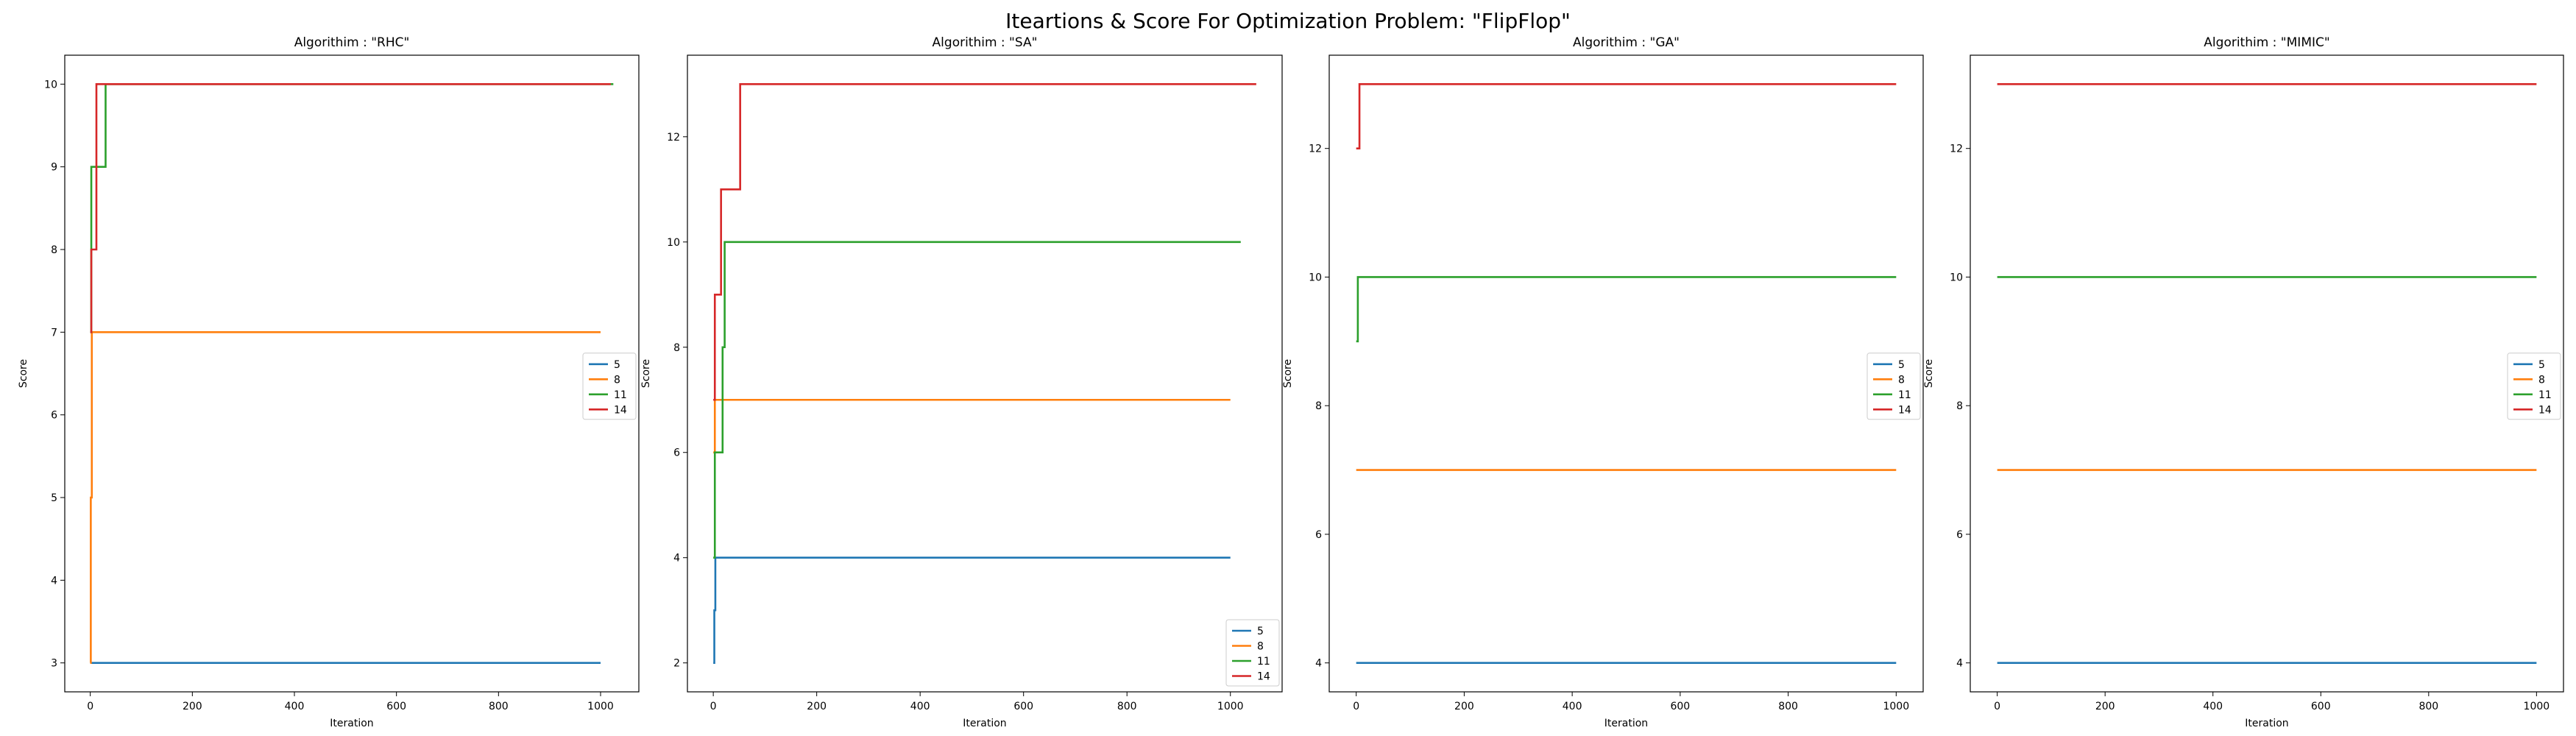 Image resolution: width=2576 pixels, height=736 pixels. I want to click on y-tick-label: 5, so click(54, 498).